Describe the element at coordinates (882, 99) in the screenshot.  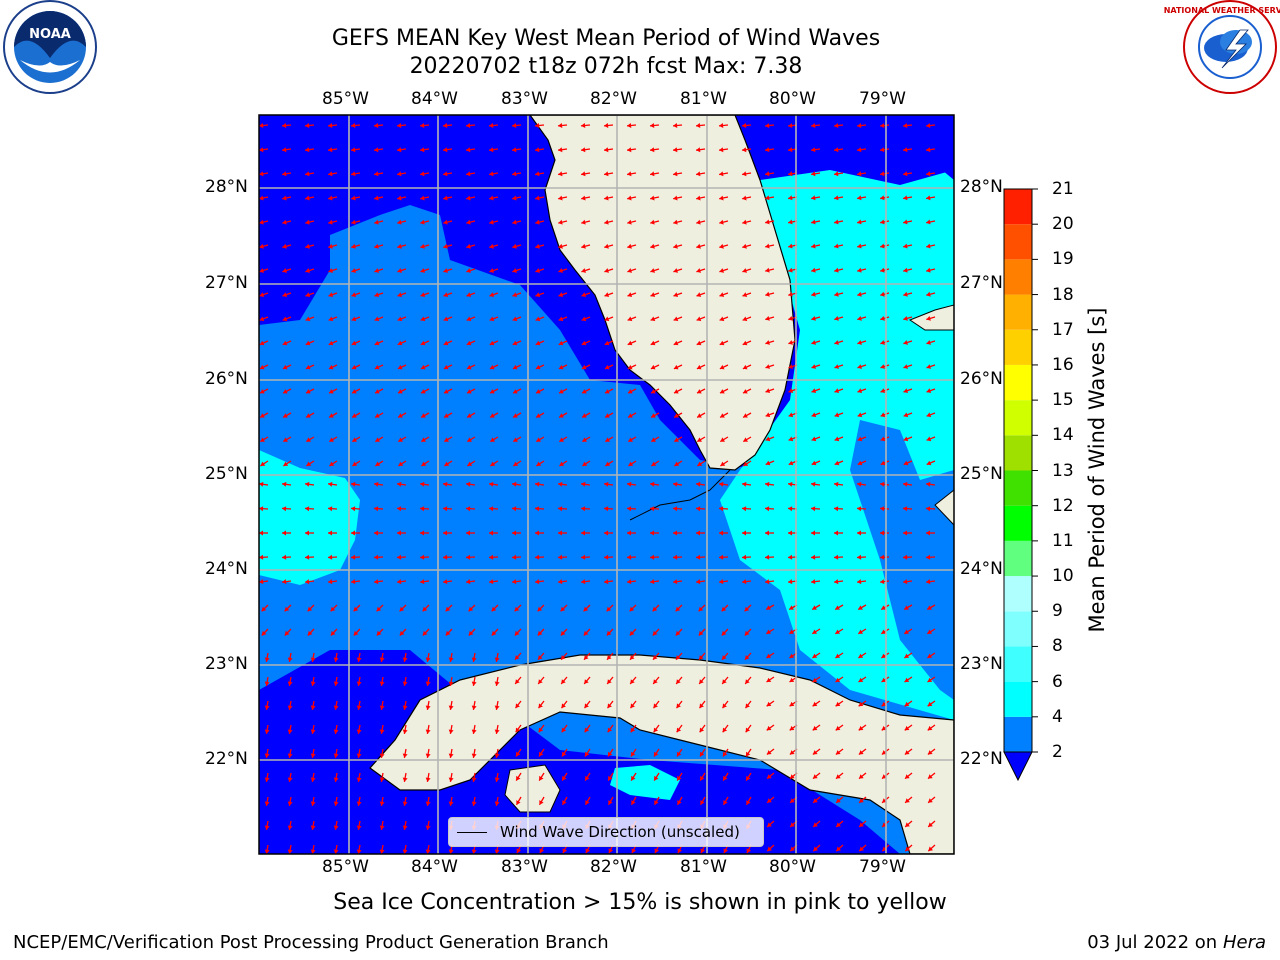
I see `lon-label-top: 79°W` at that location.